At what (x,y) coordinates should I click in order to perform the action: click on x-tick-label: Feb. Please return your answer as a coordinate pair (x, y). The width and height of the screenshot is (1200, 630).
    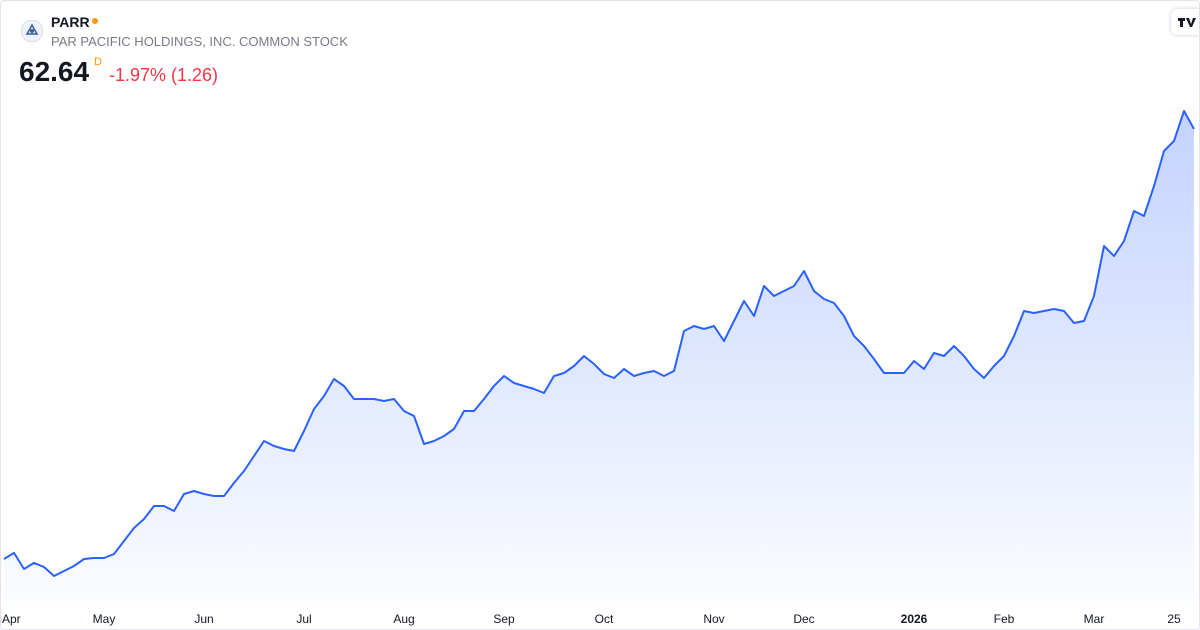
    Looking at the image, I should click on (1004, 619).